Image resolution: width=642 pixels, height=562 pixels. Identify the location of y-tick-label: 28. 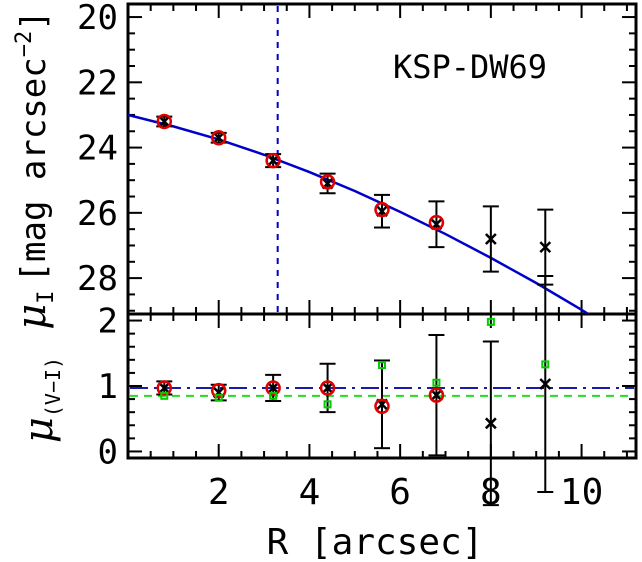
(97, 279).